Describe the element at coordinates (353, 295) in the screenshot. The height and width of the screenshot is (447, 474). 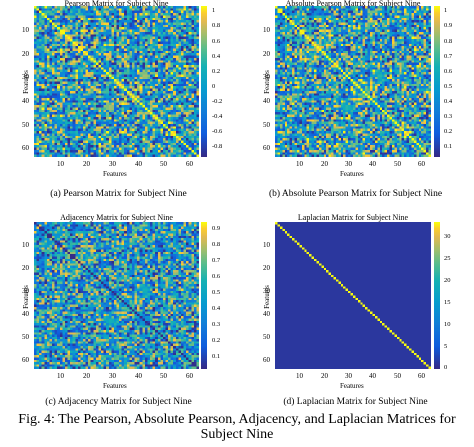
I see `laplacian-heatmap` at that location.